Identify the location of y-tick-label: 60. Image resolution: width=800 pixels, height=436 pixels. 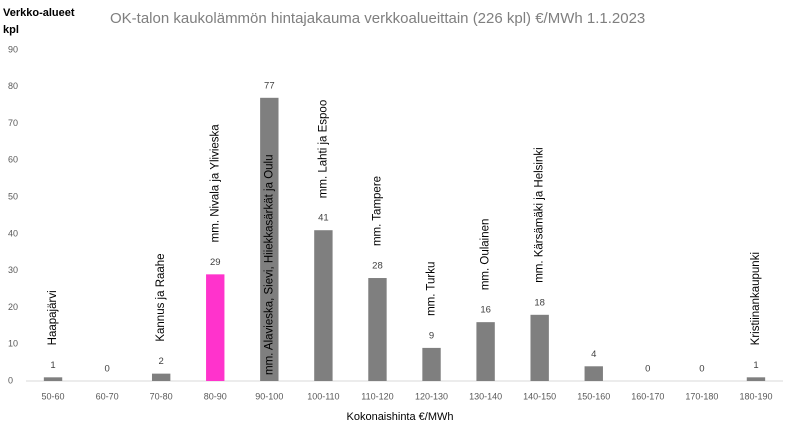
(13, 160).